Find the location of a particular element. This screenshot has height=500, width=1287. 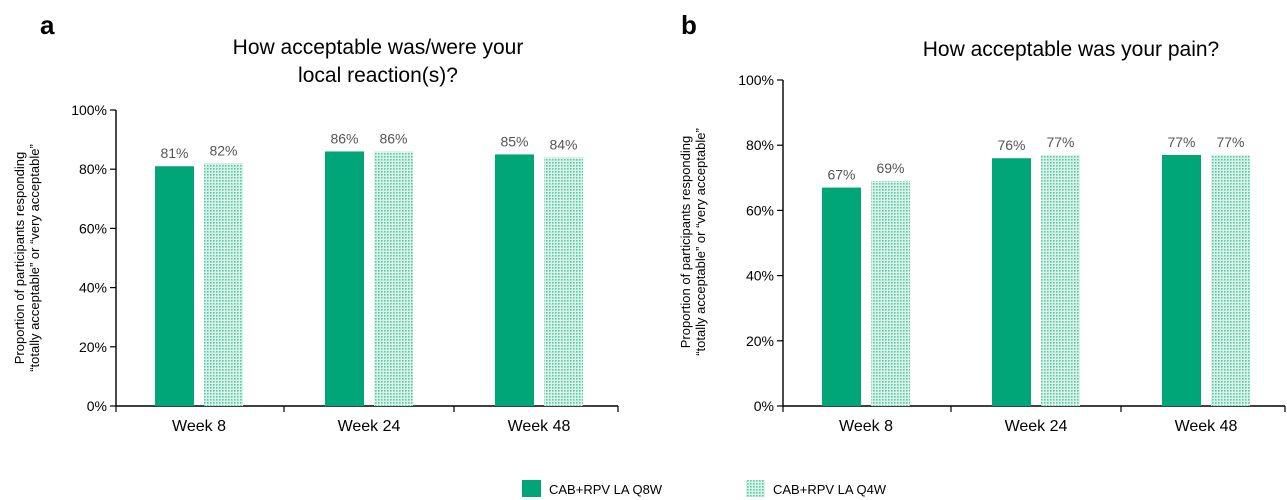

data-label: 82% is located at coordinates (223, 150).